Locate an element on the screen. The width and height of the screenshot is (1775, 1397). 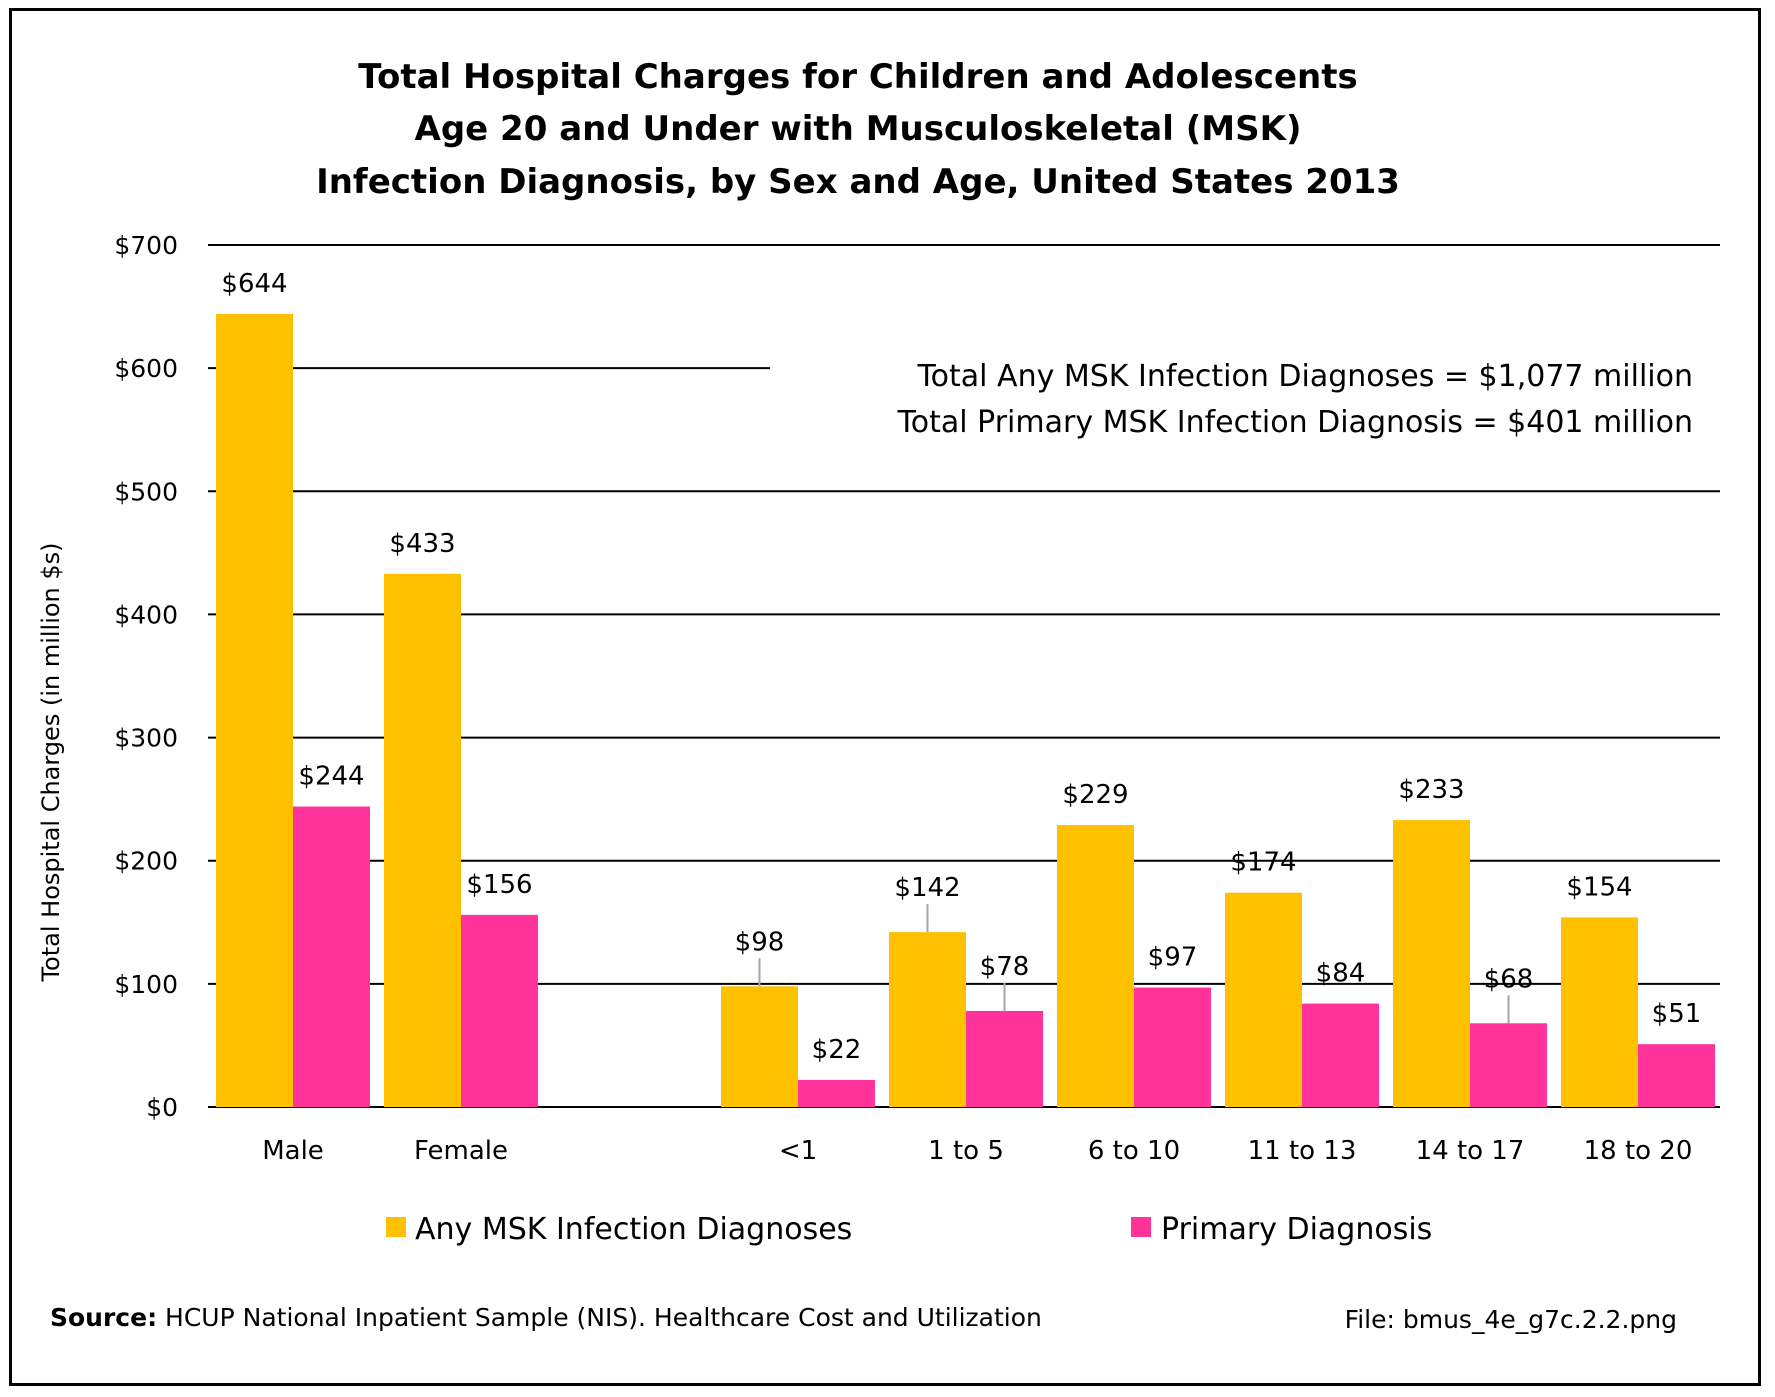
y-tick-label: $700 is located at coordinates (146, 245).